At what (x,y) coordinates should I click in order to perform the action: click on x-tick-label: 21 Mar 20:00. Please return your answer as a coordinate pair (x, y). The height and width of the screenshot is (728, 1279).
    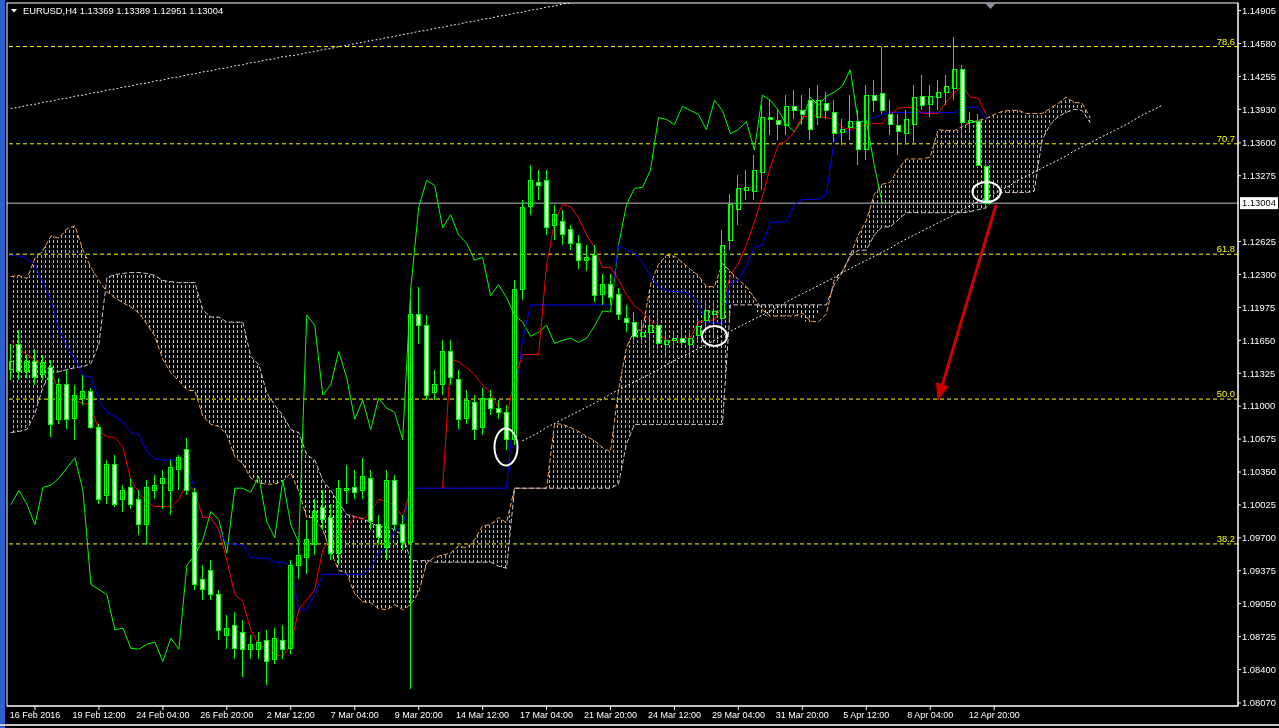
    Looking at the image, I should click on (610, 715).